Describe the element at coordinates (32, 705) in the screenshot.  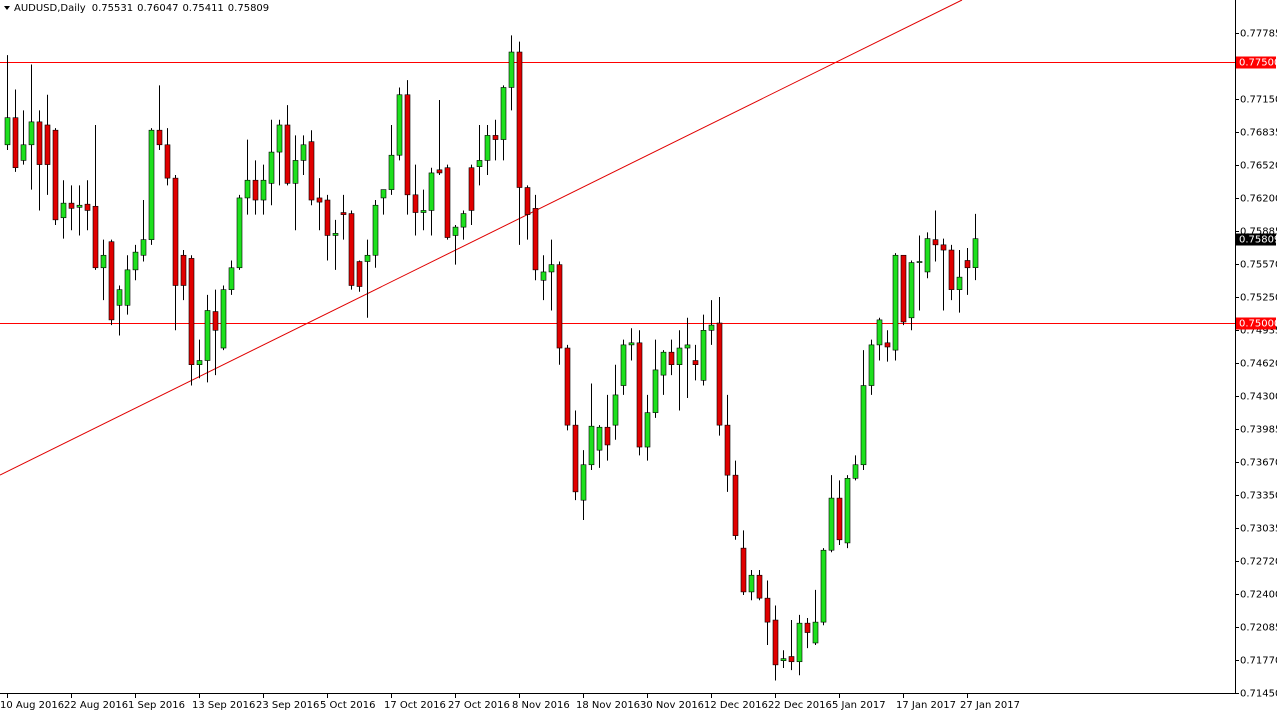
I see `x-tick-label: 10 Aug 2016` at that location.